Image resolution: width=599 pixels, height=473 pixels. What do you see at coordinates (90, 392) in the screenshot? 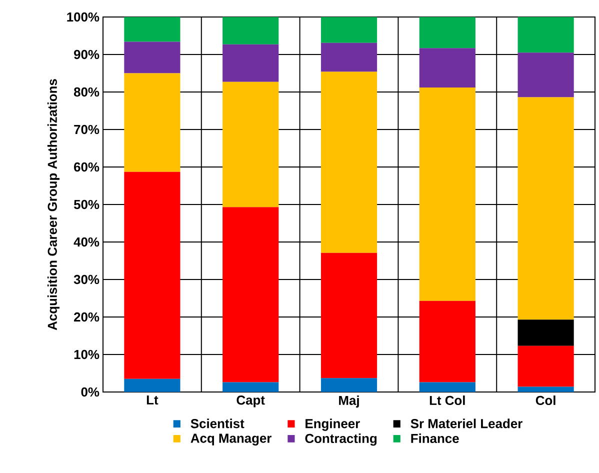
I see `y-tick-label: 0%` at bounding box center [90, 392].